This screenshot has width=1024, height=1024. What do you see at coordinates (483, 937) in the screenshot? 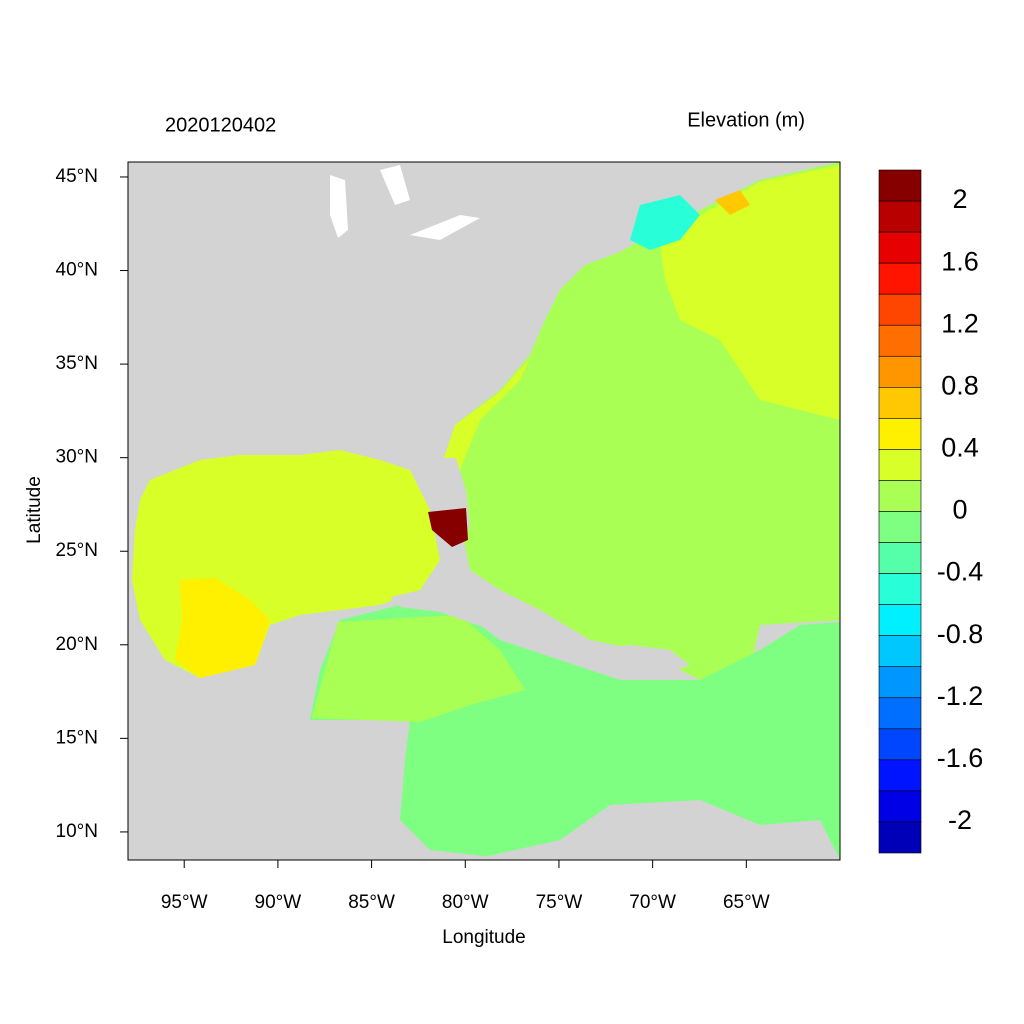
I see `x-axis-label: Longitude` at bounding box center [483, 937].